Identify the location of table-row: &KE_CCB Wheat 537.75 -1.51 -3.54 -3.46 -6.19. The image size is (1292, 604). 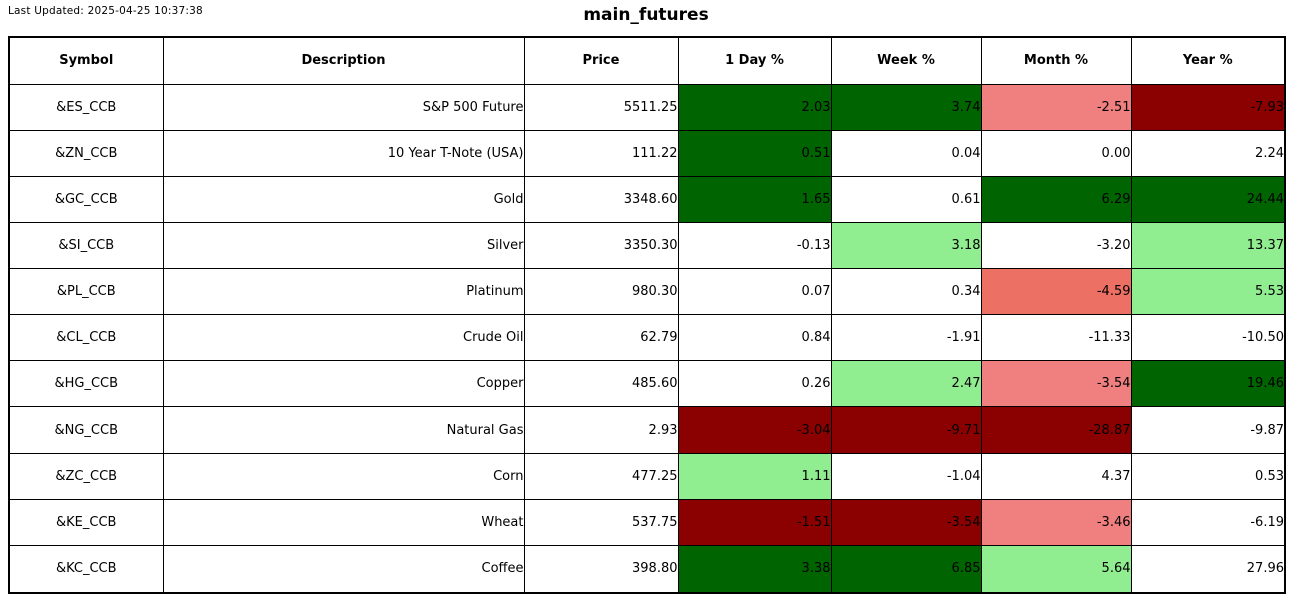
(647, 522).